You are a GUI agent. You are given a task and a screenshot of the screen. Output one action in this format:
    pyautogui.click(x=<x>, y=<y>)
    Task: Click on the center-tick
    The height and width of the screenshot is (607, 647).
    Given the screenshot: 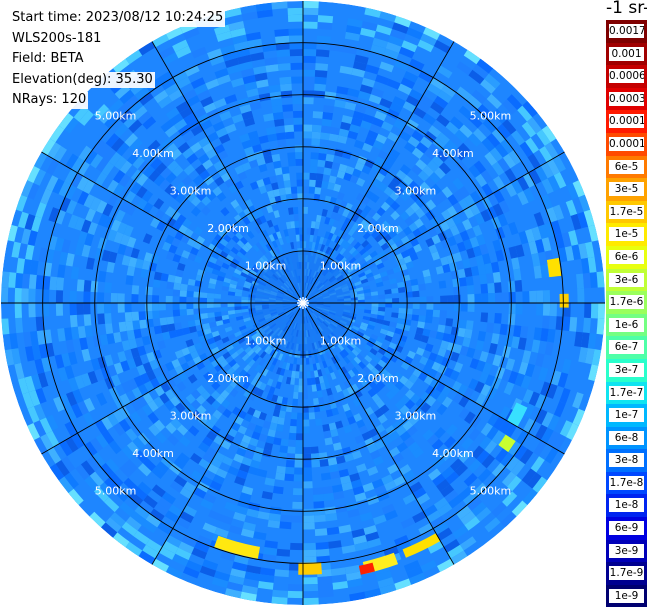 What is the action you would take?
    pyautogui.click(x=303, y=303)
    